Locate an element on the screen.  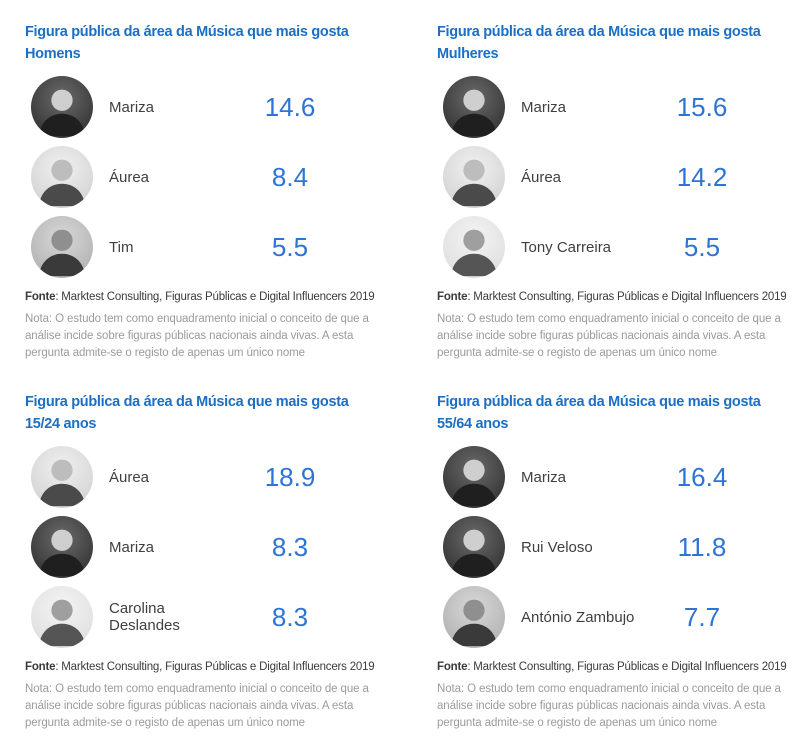
ranking-row: Áurea 14.2 is located at coordinates (612, 177).